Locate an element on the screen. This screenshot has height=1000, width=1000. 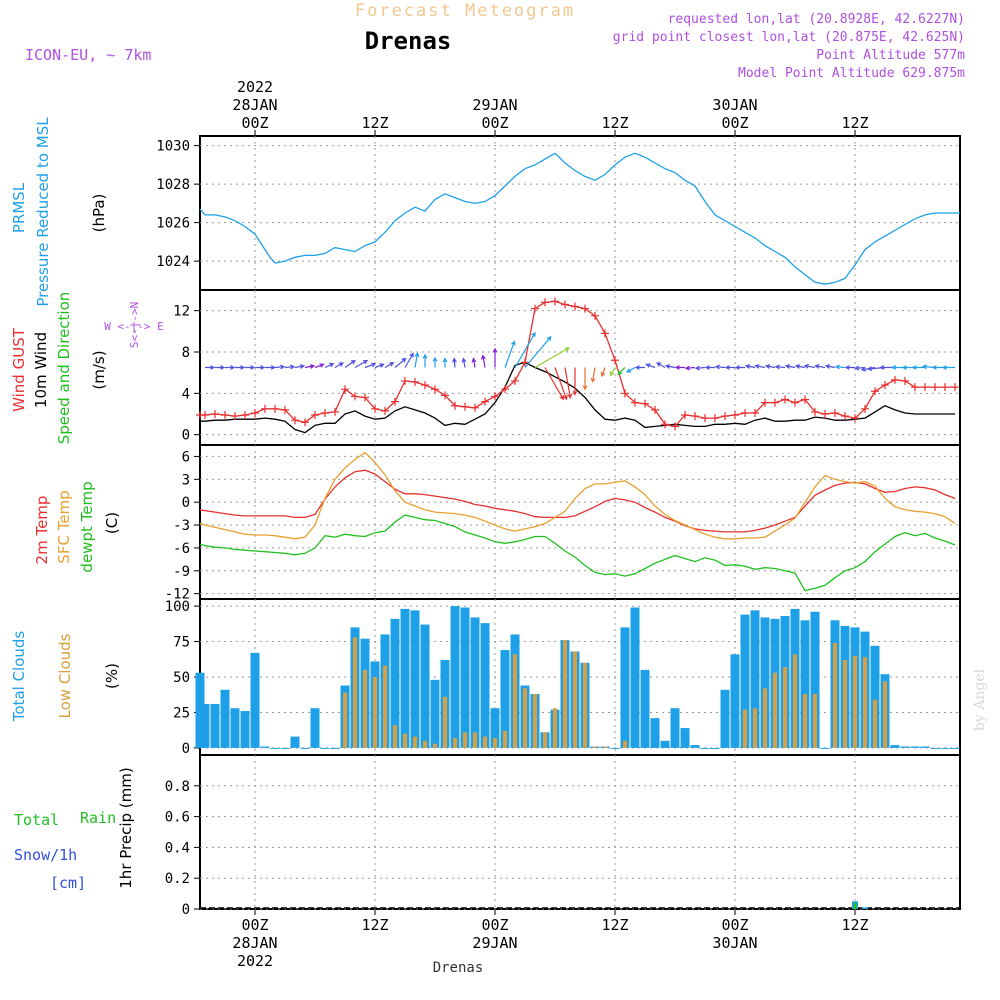
requested-coords: requested lon,lat (20.8928E, 42.6227N) is located at coordinates (816, 19).